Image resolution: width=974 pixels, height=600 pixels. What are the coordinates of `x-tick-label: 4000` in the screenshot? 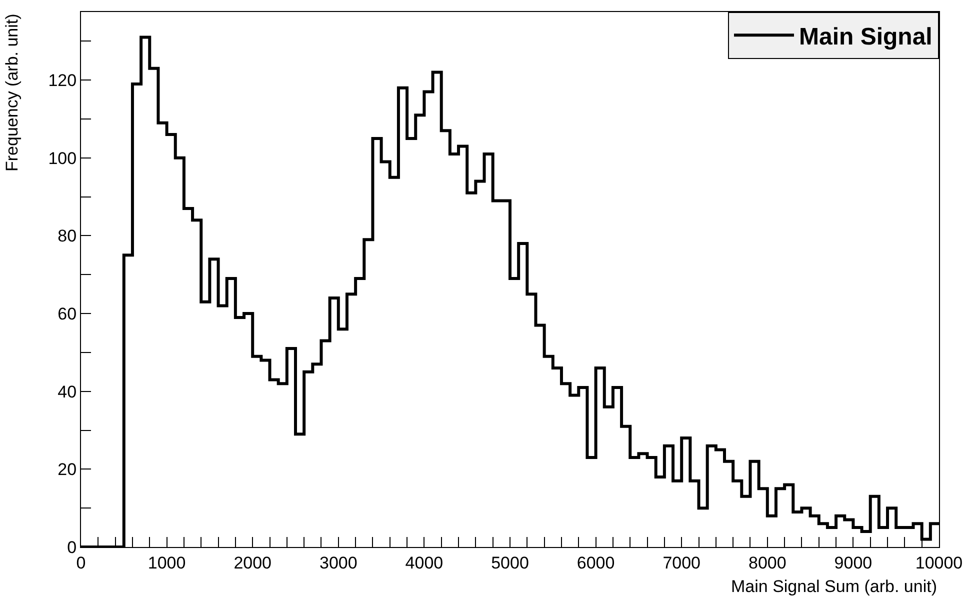 It's located at (424, 562).